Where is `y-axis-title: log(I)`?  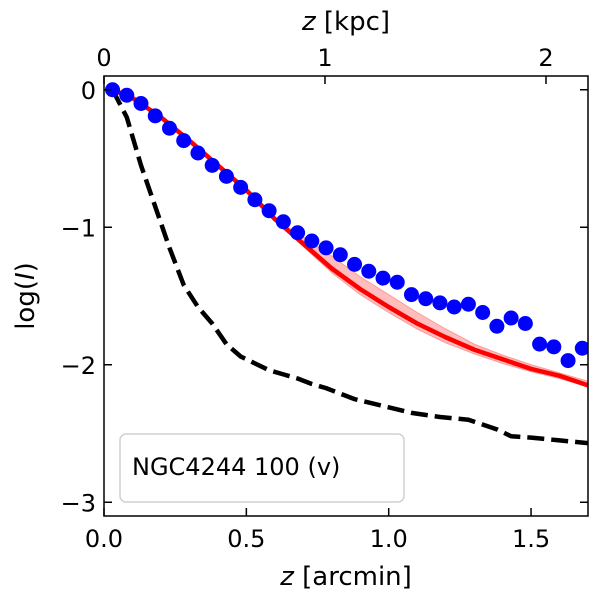 y-axis-title: log(I) is located at coordinates (26, 296).